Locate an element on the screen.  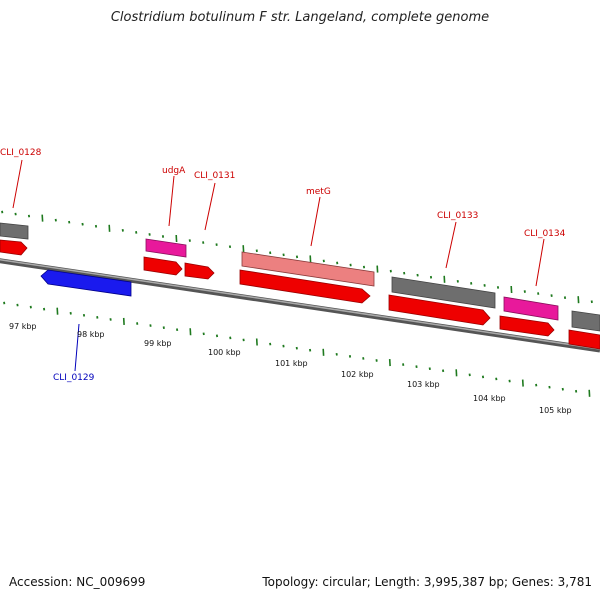
scale-label: 101 kbp is located at coordinates (291, 363).